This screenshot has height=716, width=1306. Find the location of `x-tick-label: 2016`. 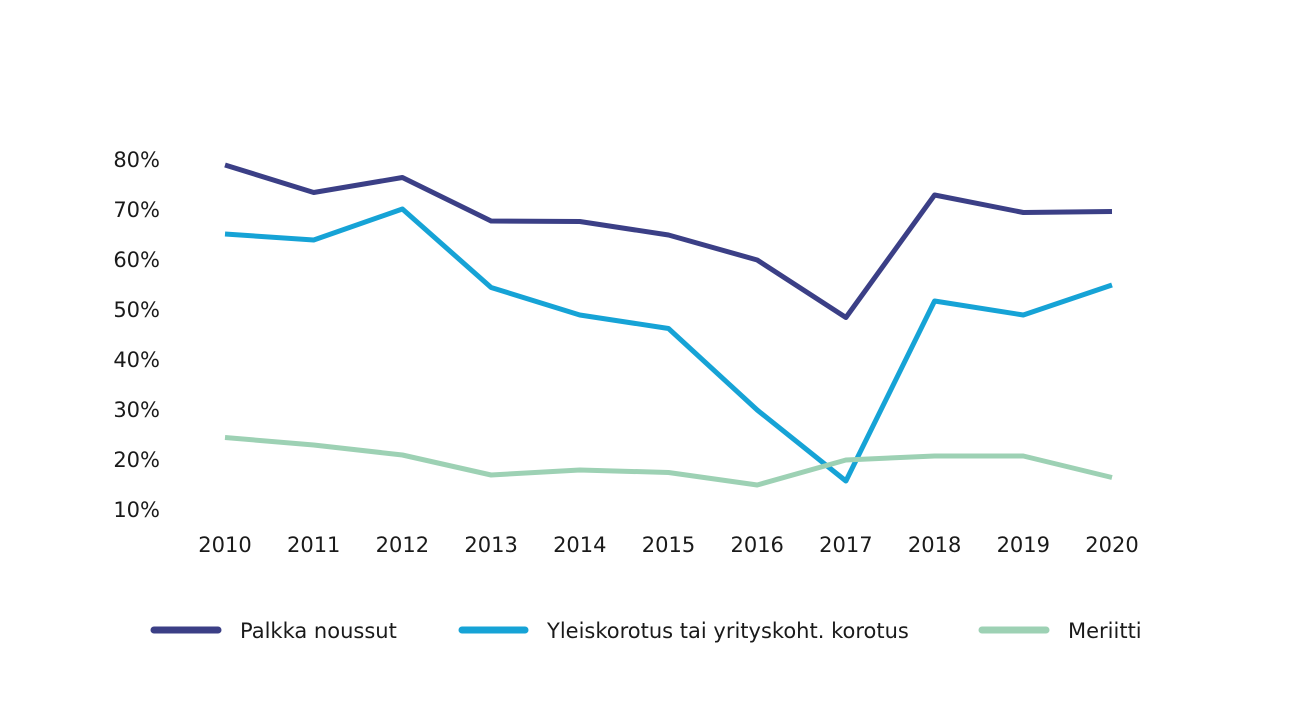

x-tick-label: 2016 is located at coordinates (756, 545).